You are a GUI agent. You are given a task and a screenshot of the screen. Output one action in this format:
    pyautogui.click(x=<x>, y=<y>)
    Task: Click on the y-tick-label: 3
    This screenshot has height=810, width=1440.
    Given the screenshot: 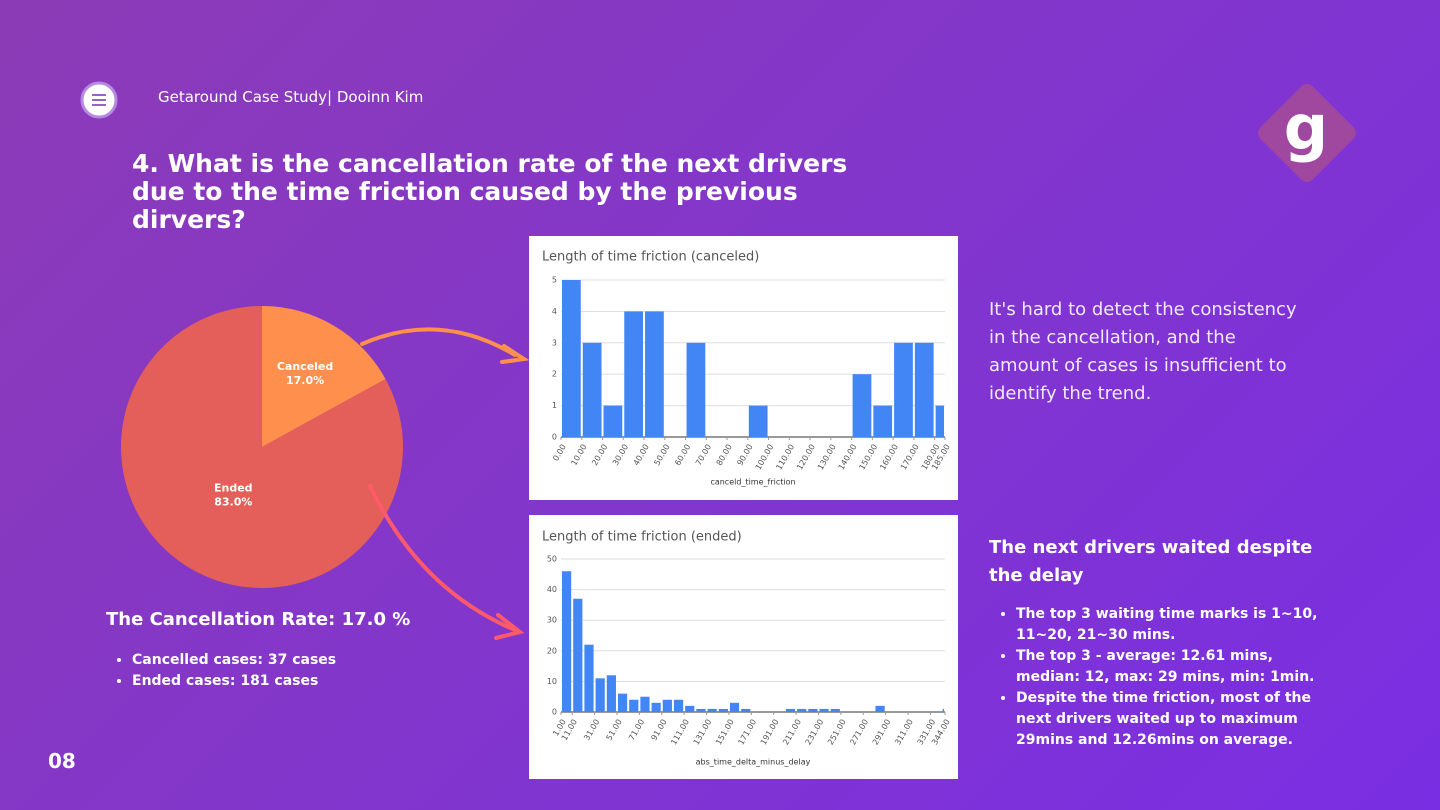 What is the action you would take?
    pyautogui.click(x=554, y=342)
    